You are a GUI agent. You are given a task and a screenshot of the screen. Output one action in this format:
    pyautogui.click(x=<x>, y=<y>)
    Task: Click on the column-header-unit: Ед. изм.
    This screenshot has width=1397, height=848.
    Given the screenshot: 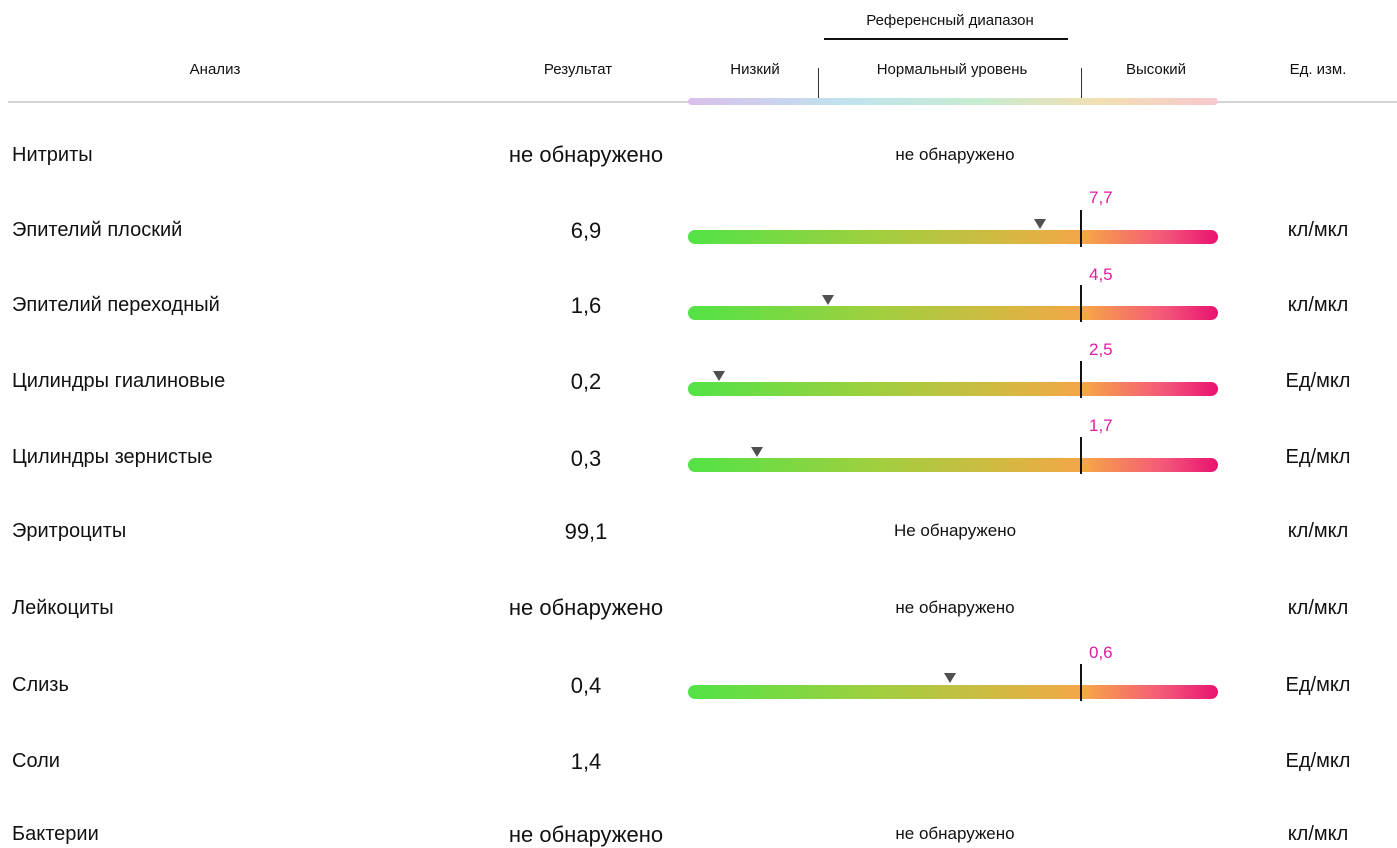 What is the action you would take?
    pyautogui.click(x=1318, y=69)
    